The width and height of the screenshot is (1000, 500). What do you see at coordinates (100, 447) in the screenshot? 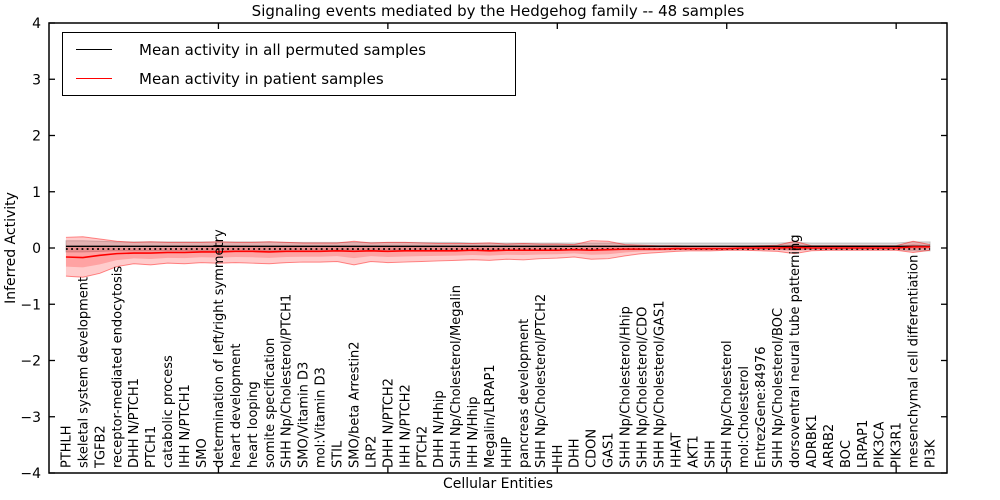
I see `category-label: TGFB2` at bounding box center [100, 447].